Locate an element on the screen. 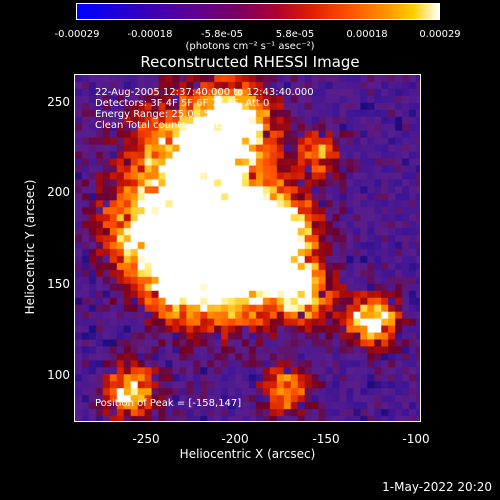 This screenshot has width=500, height=500. colorbar-tick: -5.8e-05 is located at coordinates (222, 34).